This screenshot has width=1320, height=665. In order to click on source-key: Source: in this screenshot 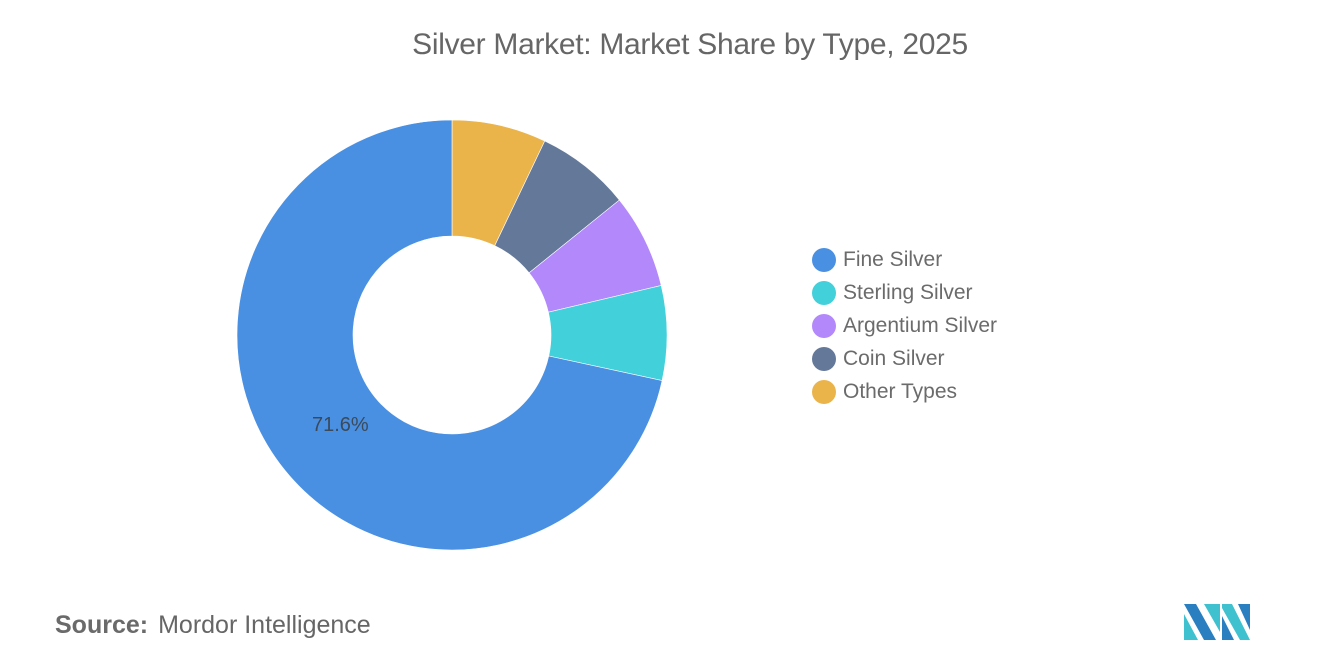, I will do `click(102, 625)`.